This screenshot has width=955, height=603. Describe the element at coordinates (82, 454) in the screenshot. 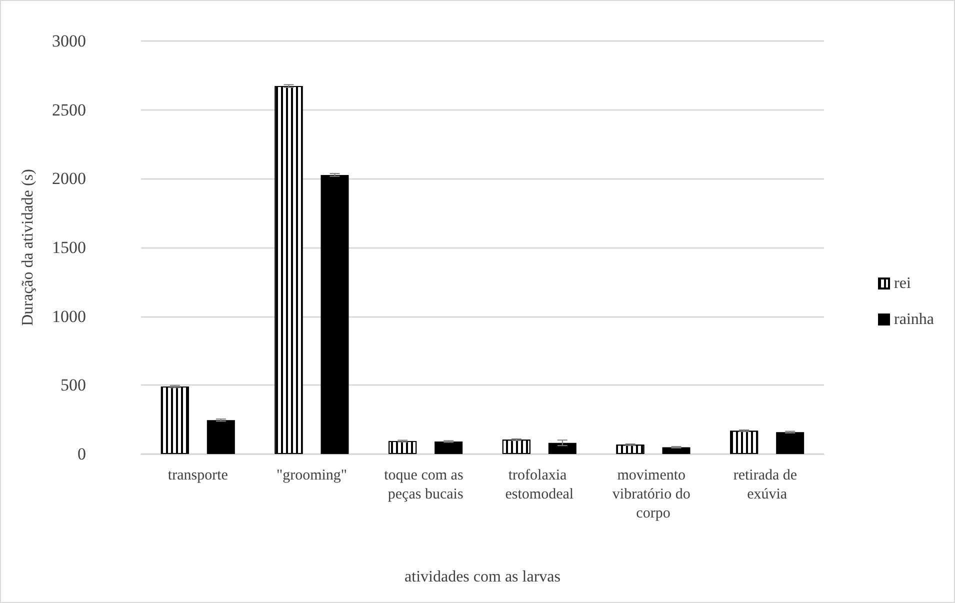

I see `y-tick-label: 0` at that location.